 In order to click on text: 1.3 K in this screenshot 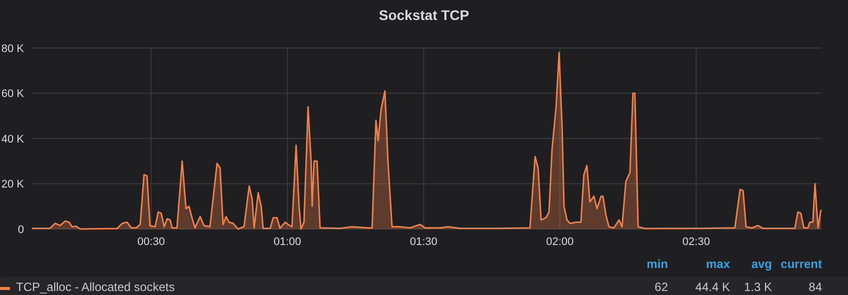, I will do `click(758, 287)`.